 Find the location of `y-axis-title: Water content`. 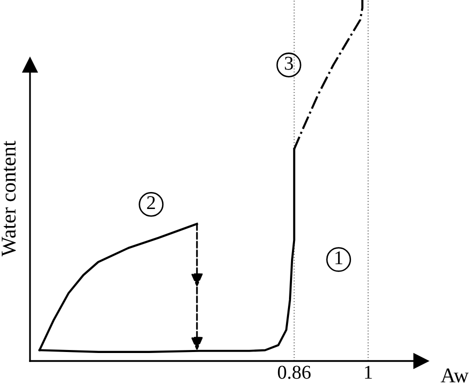

y-axis-title: Water content is located at coordinates (9, 198).